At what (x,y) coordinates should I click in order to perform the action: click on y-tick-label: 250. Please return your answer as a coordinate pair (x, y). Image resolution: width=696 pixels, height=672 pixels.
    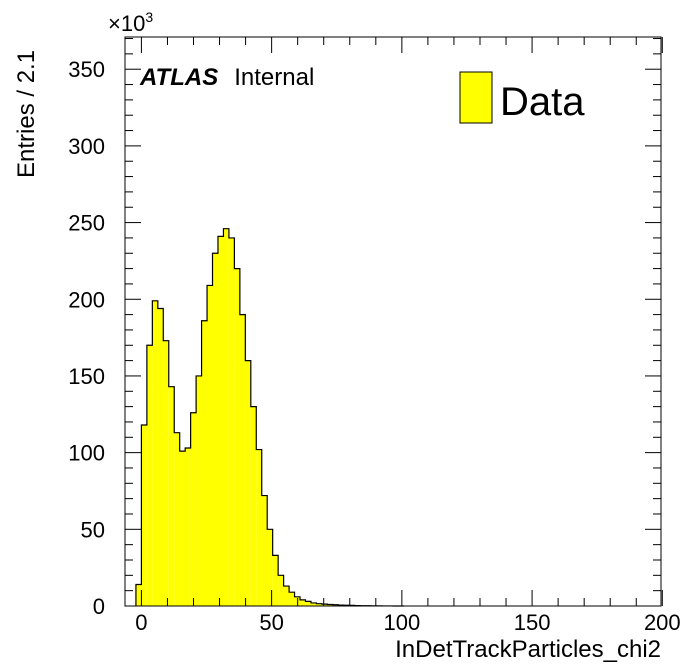
    Looking at the image, I should click on (86, 223).